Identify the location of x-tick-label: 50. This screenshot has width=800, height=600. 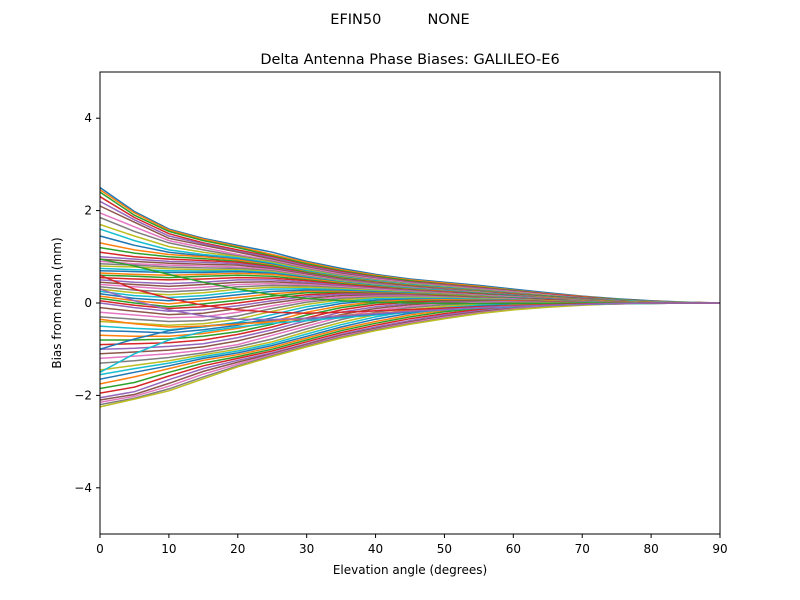
(444, 549).